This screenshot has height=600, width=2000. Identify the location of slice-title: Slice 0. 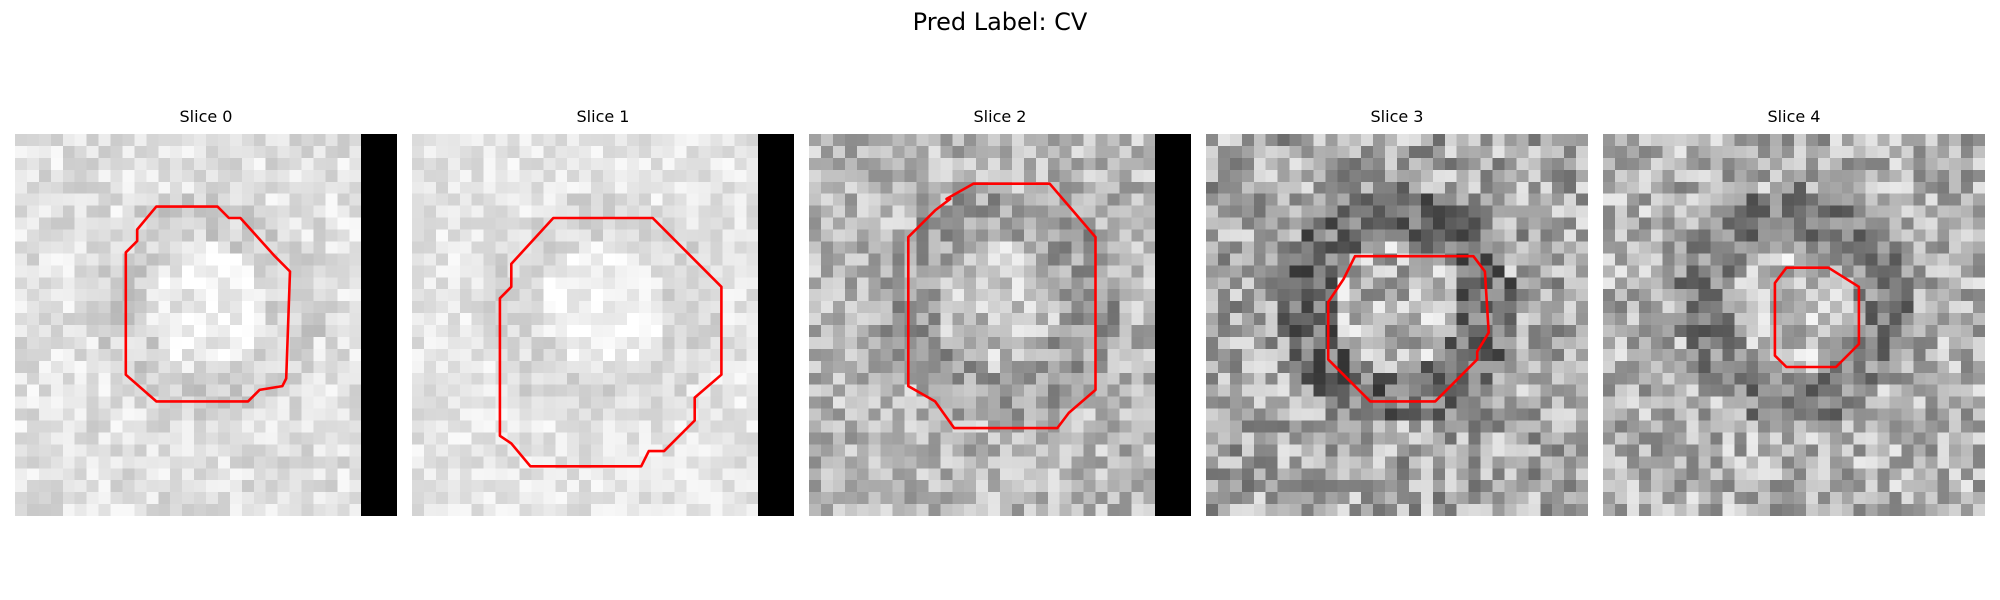
(206, 116).